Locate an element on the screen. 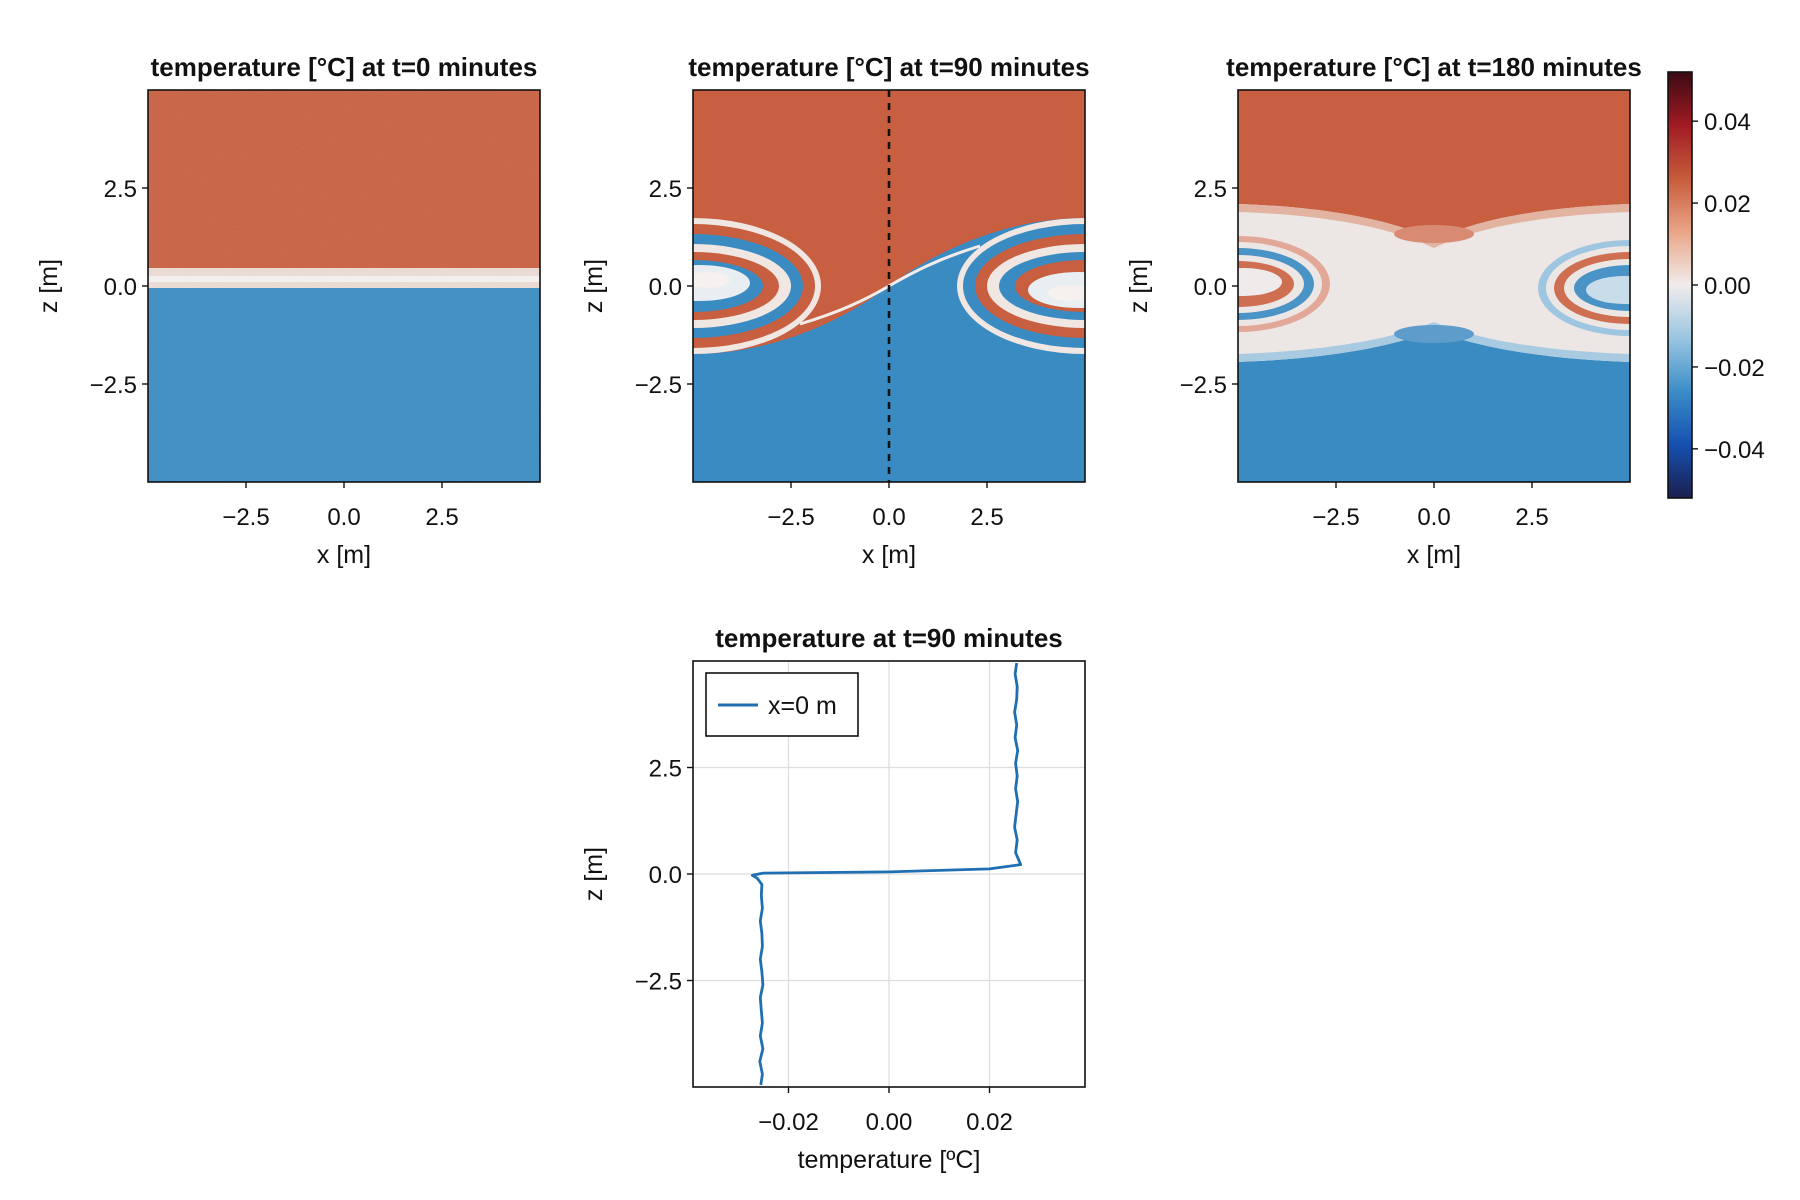 Image resolution: width=1800 pixels, height=1200 pixels. colorbar-tick-label-0: 0.04 is located at coordinates (1727, 122).